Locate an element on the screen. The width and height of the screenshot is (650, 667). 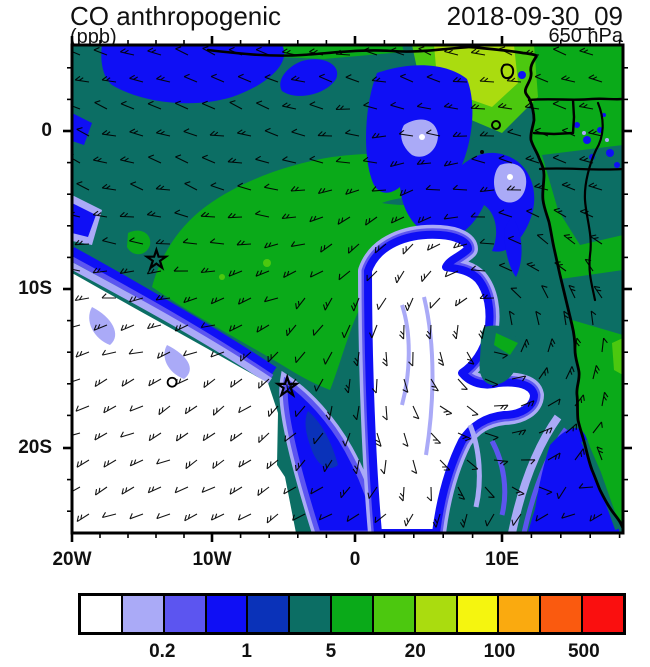
y-tick-label-20s: 20S is located at coordinates (35, 447).